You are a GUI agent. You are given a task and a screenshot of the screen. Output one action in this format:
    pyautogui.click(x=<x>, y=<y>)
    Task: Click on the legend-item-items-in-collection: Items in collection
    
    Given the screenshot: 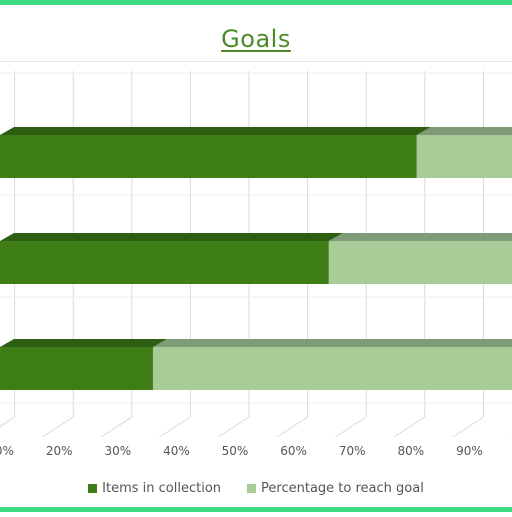 What is the action you would take?
    pyautogui.click(x=154, y=488)
    